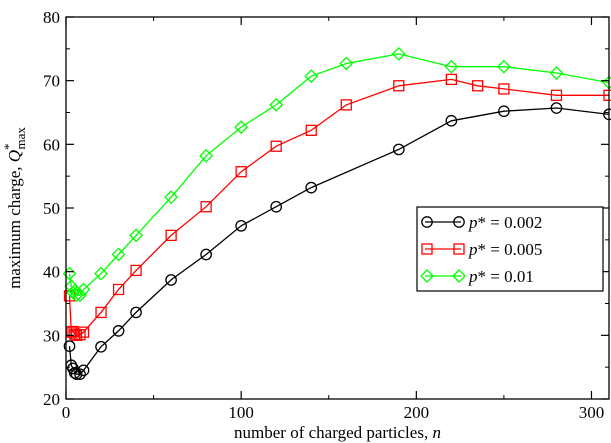 Image resolution: width=611 pixels, height=443 pixels. I want to click on legend-label: p* = 0.005, so click(505, 249).